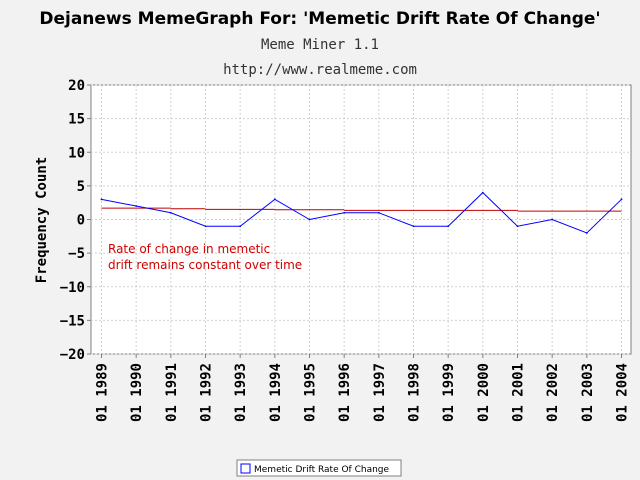  Describe the element at coordinates (42, 220) in the screenshot. I see `y-axis-label: Frequency Count` at that location.